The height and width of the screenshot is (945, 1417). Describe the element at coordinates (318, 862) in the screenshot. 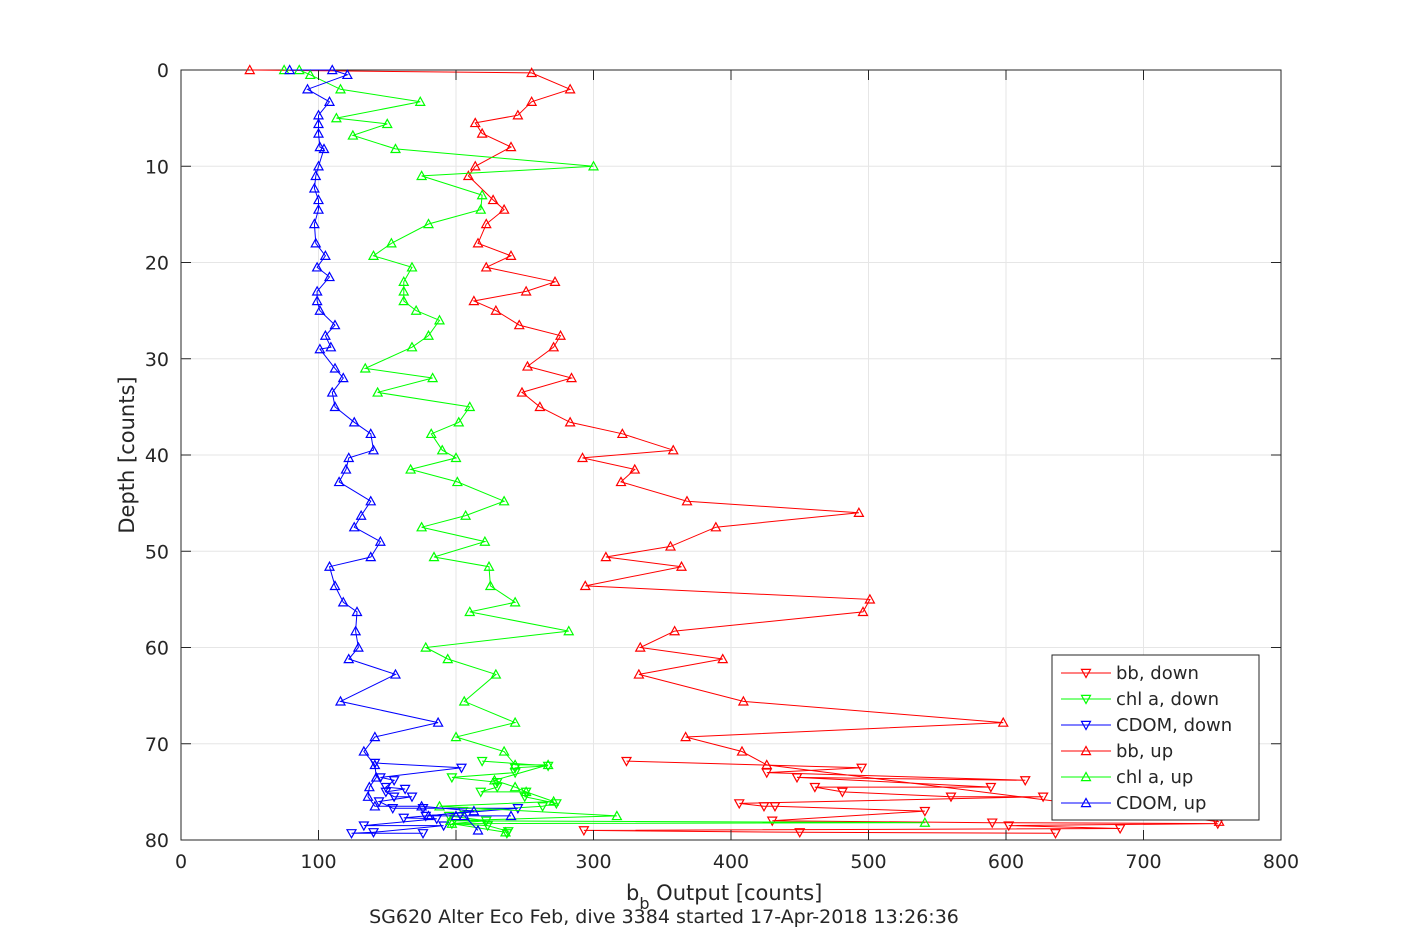

I see `x-tick-label: 100` at that location.